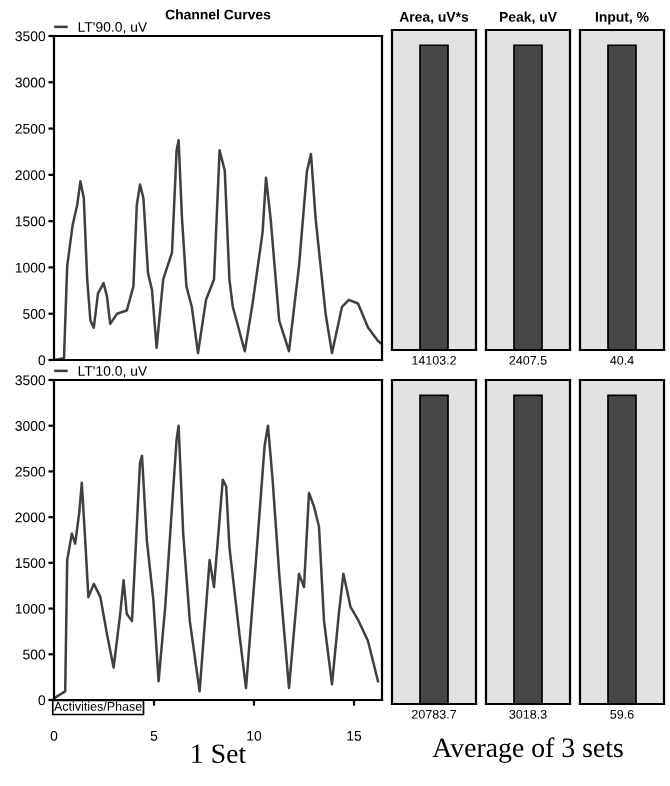 The width and height of the screenshot is (670, 786). I want to click on x-axis-title: Average of 3 sets, so click(527, 750).